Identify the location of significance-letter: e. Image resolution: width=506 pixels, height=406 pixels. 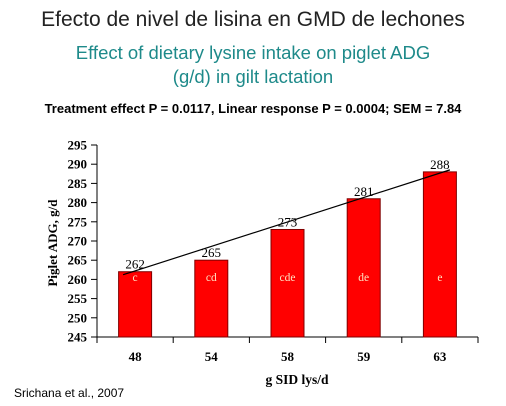
(439, 278).